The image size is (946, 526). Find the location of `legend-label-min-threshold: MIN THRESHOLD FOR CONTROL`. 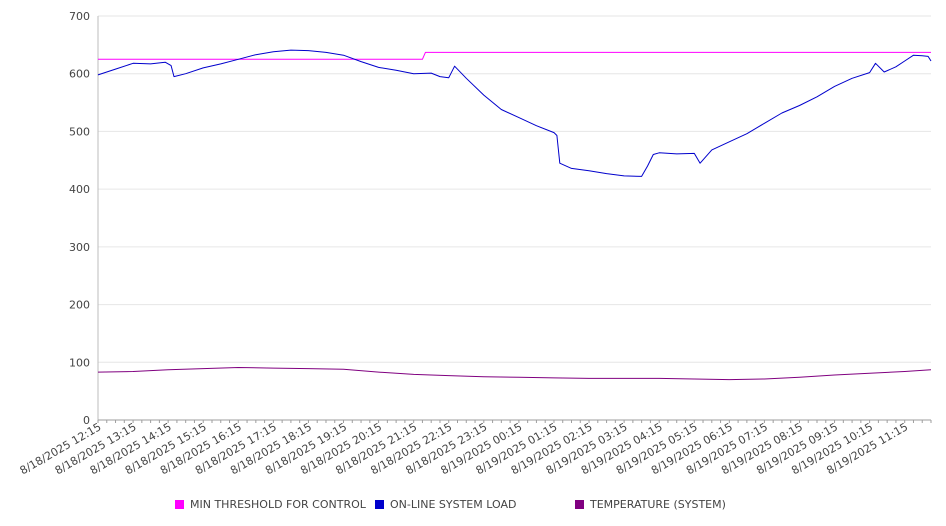

legend-label-min-threshold: MIN THRESHOLD FOR CONTROL is located at coordinates (278, 504).